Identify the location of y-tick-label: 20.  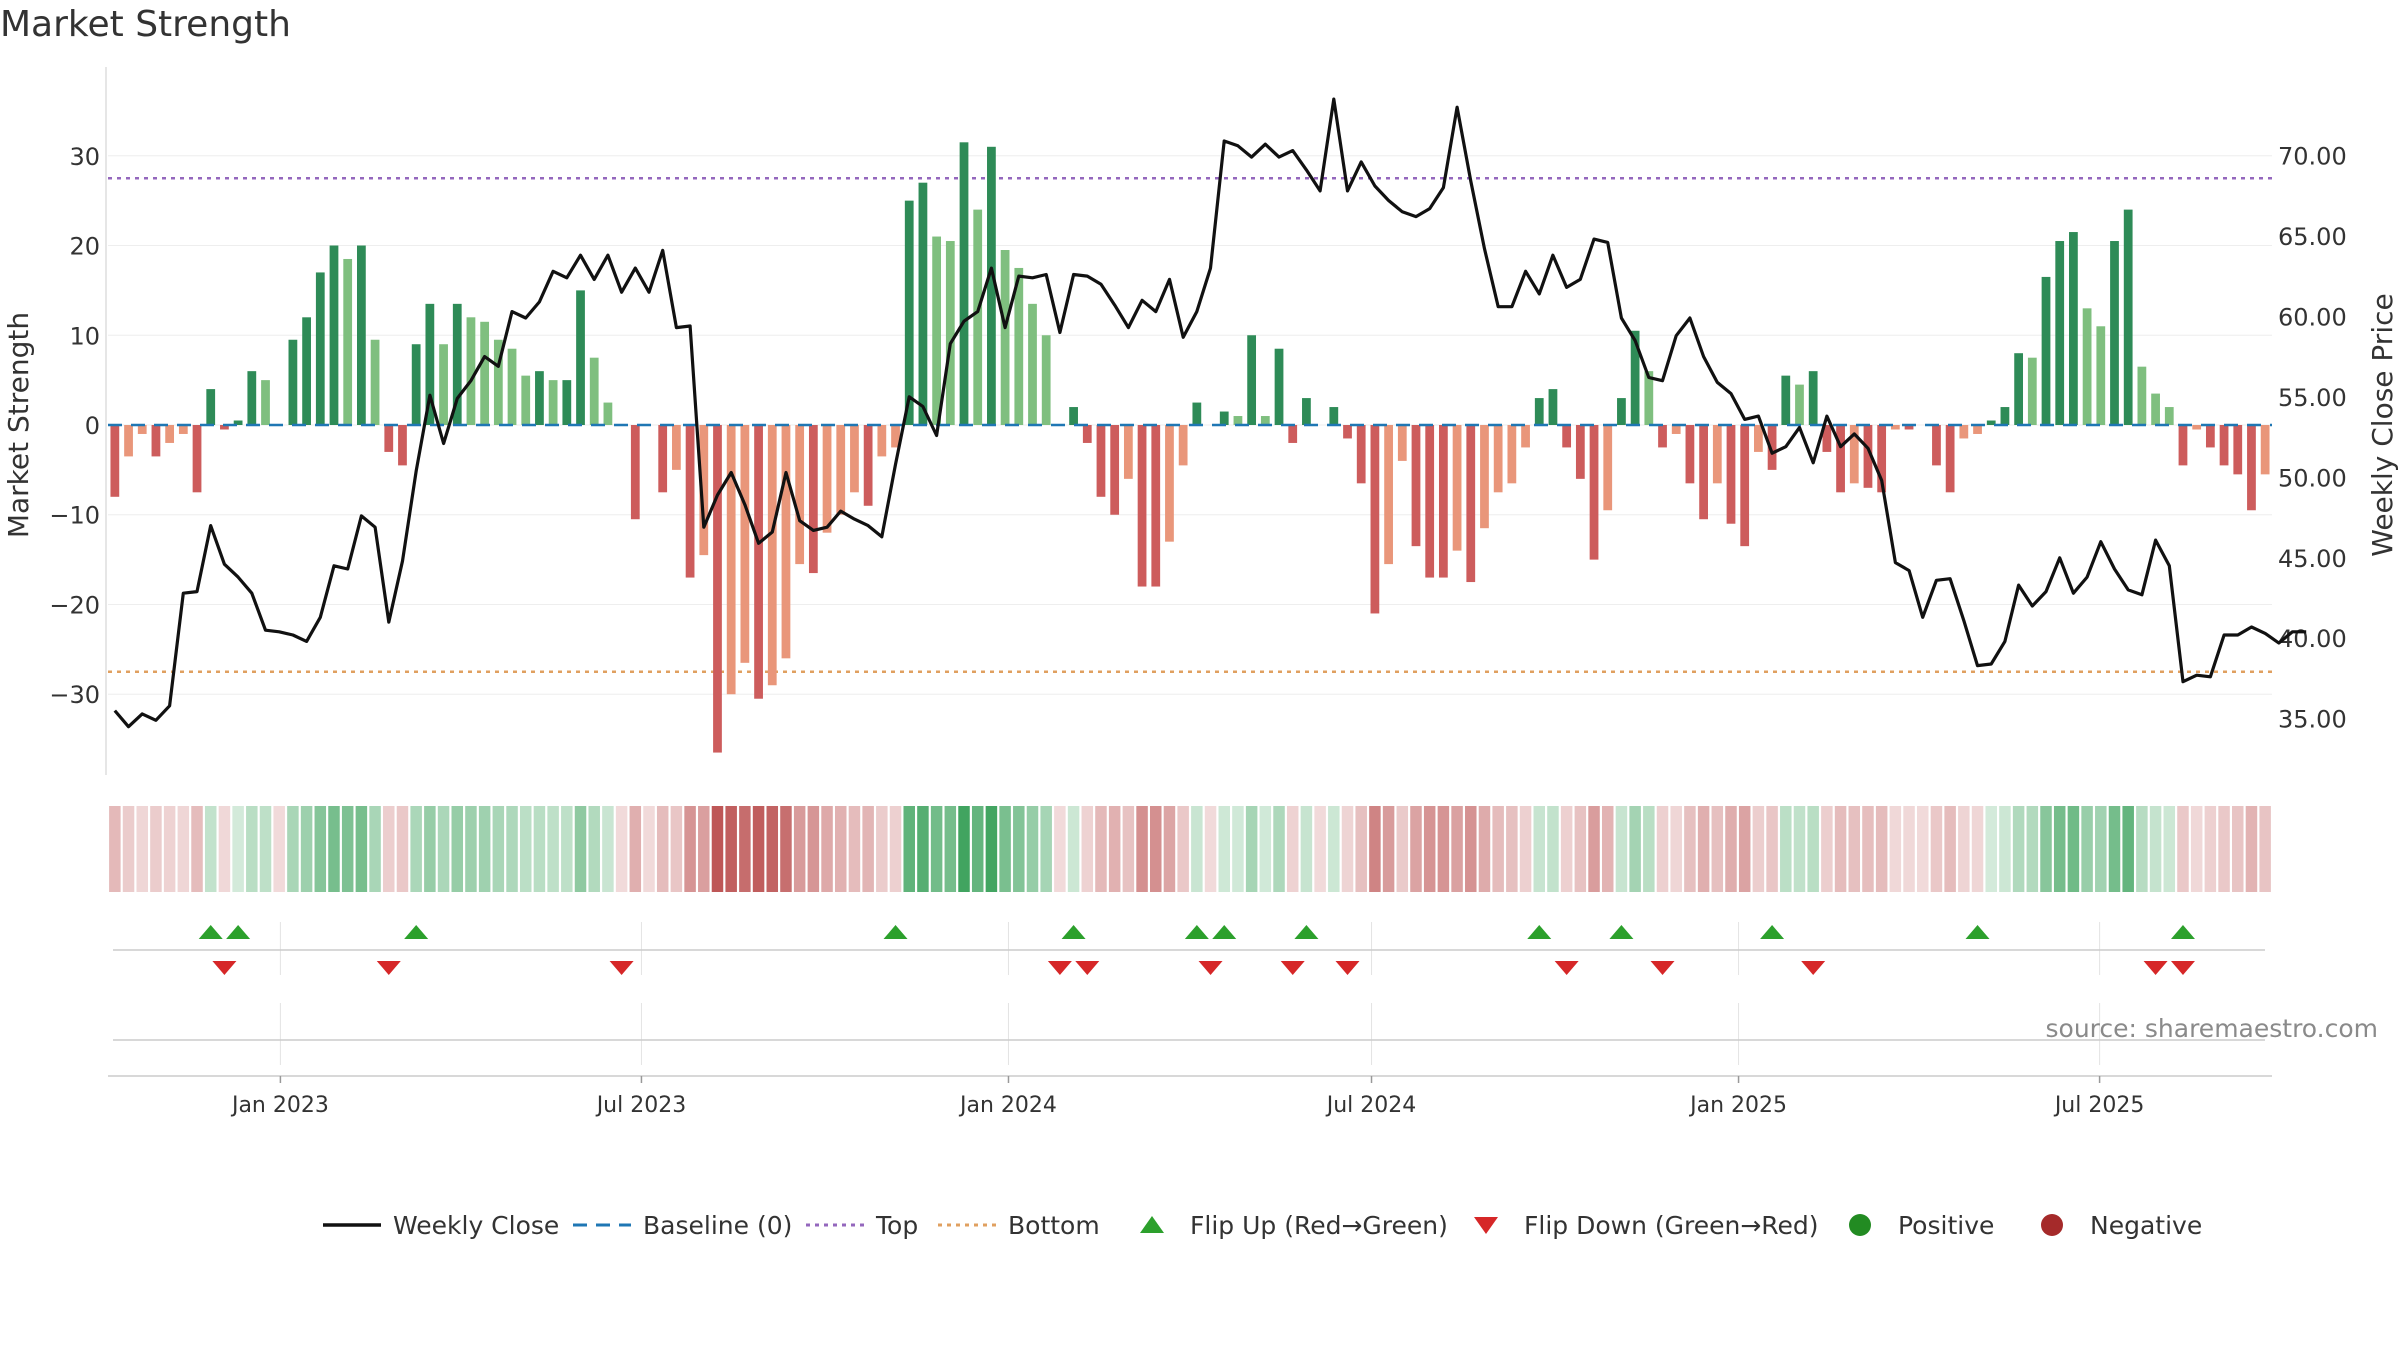
(84, 247).